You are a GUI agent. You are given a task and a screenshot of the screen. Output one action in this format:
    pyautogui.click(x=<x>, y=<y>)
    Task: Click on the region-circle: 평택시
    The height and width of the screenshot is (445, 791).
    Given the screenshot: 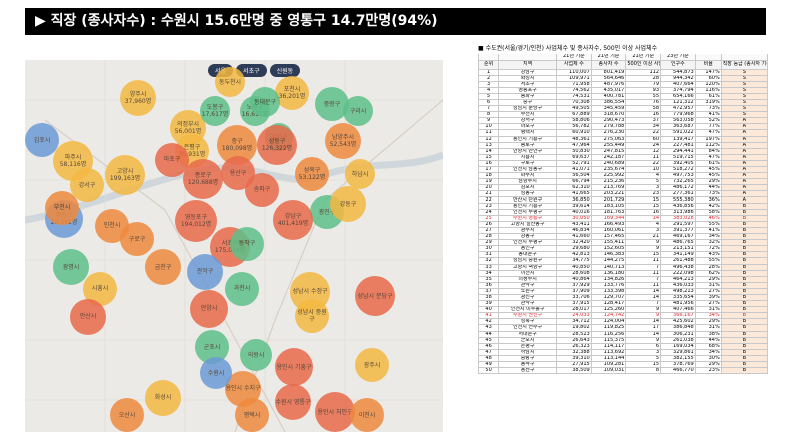 What is the action you would take?
    pyautogui.click(x=252, y=415)
    